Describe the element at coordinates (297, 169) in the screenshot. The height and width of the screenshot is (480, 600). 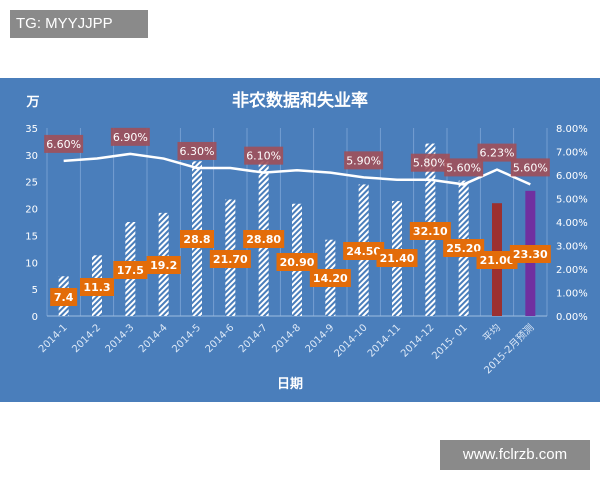
I see `unemployment-line` at that location.